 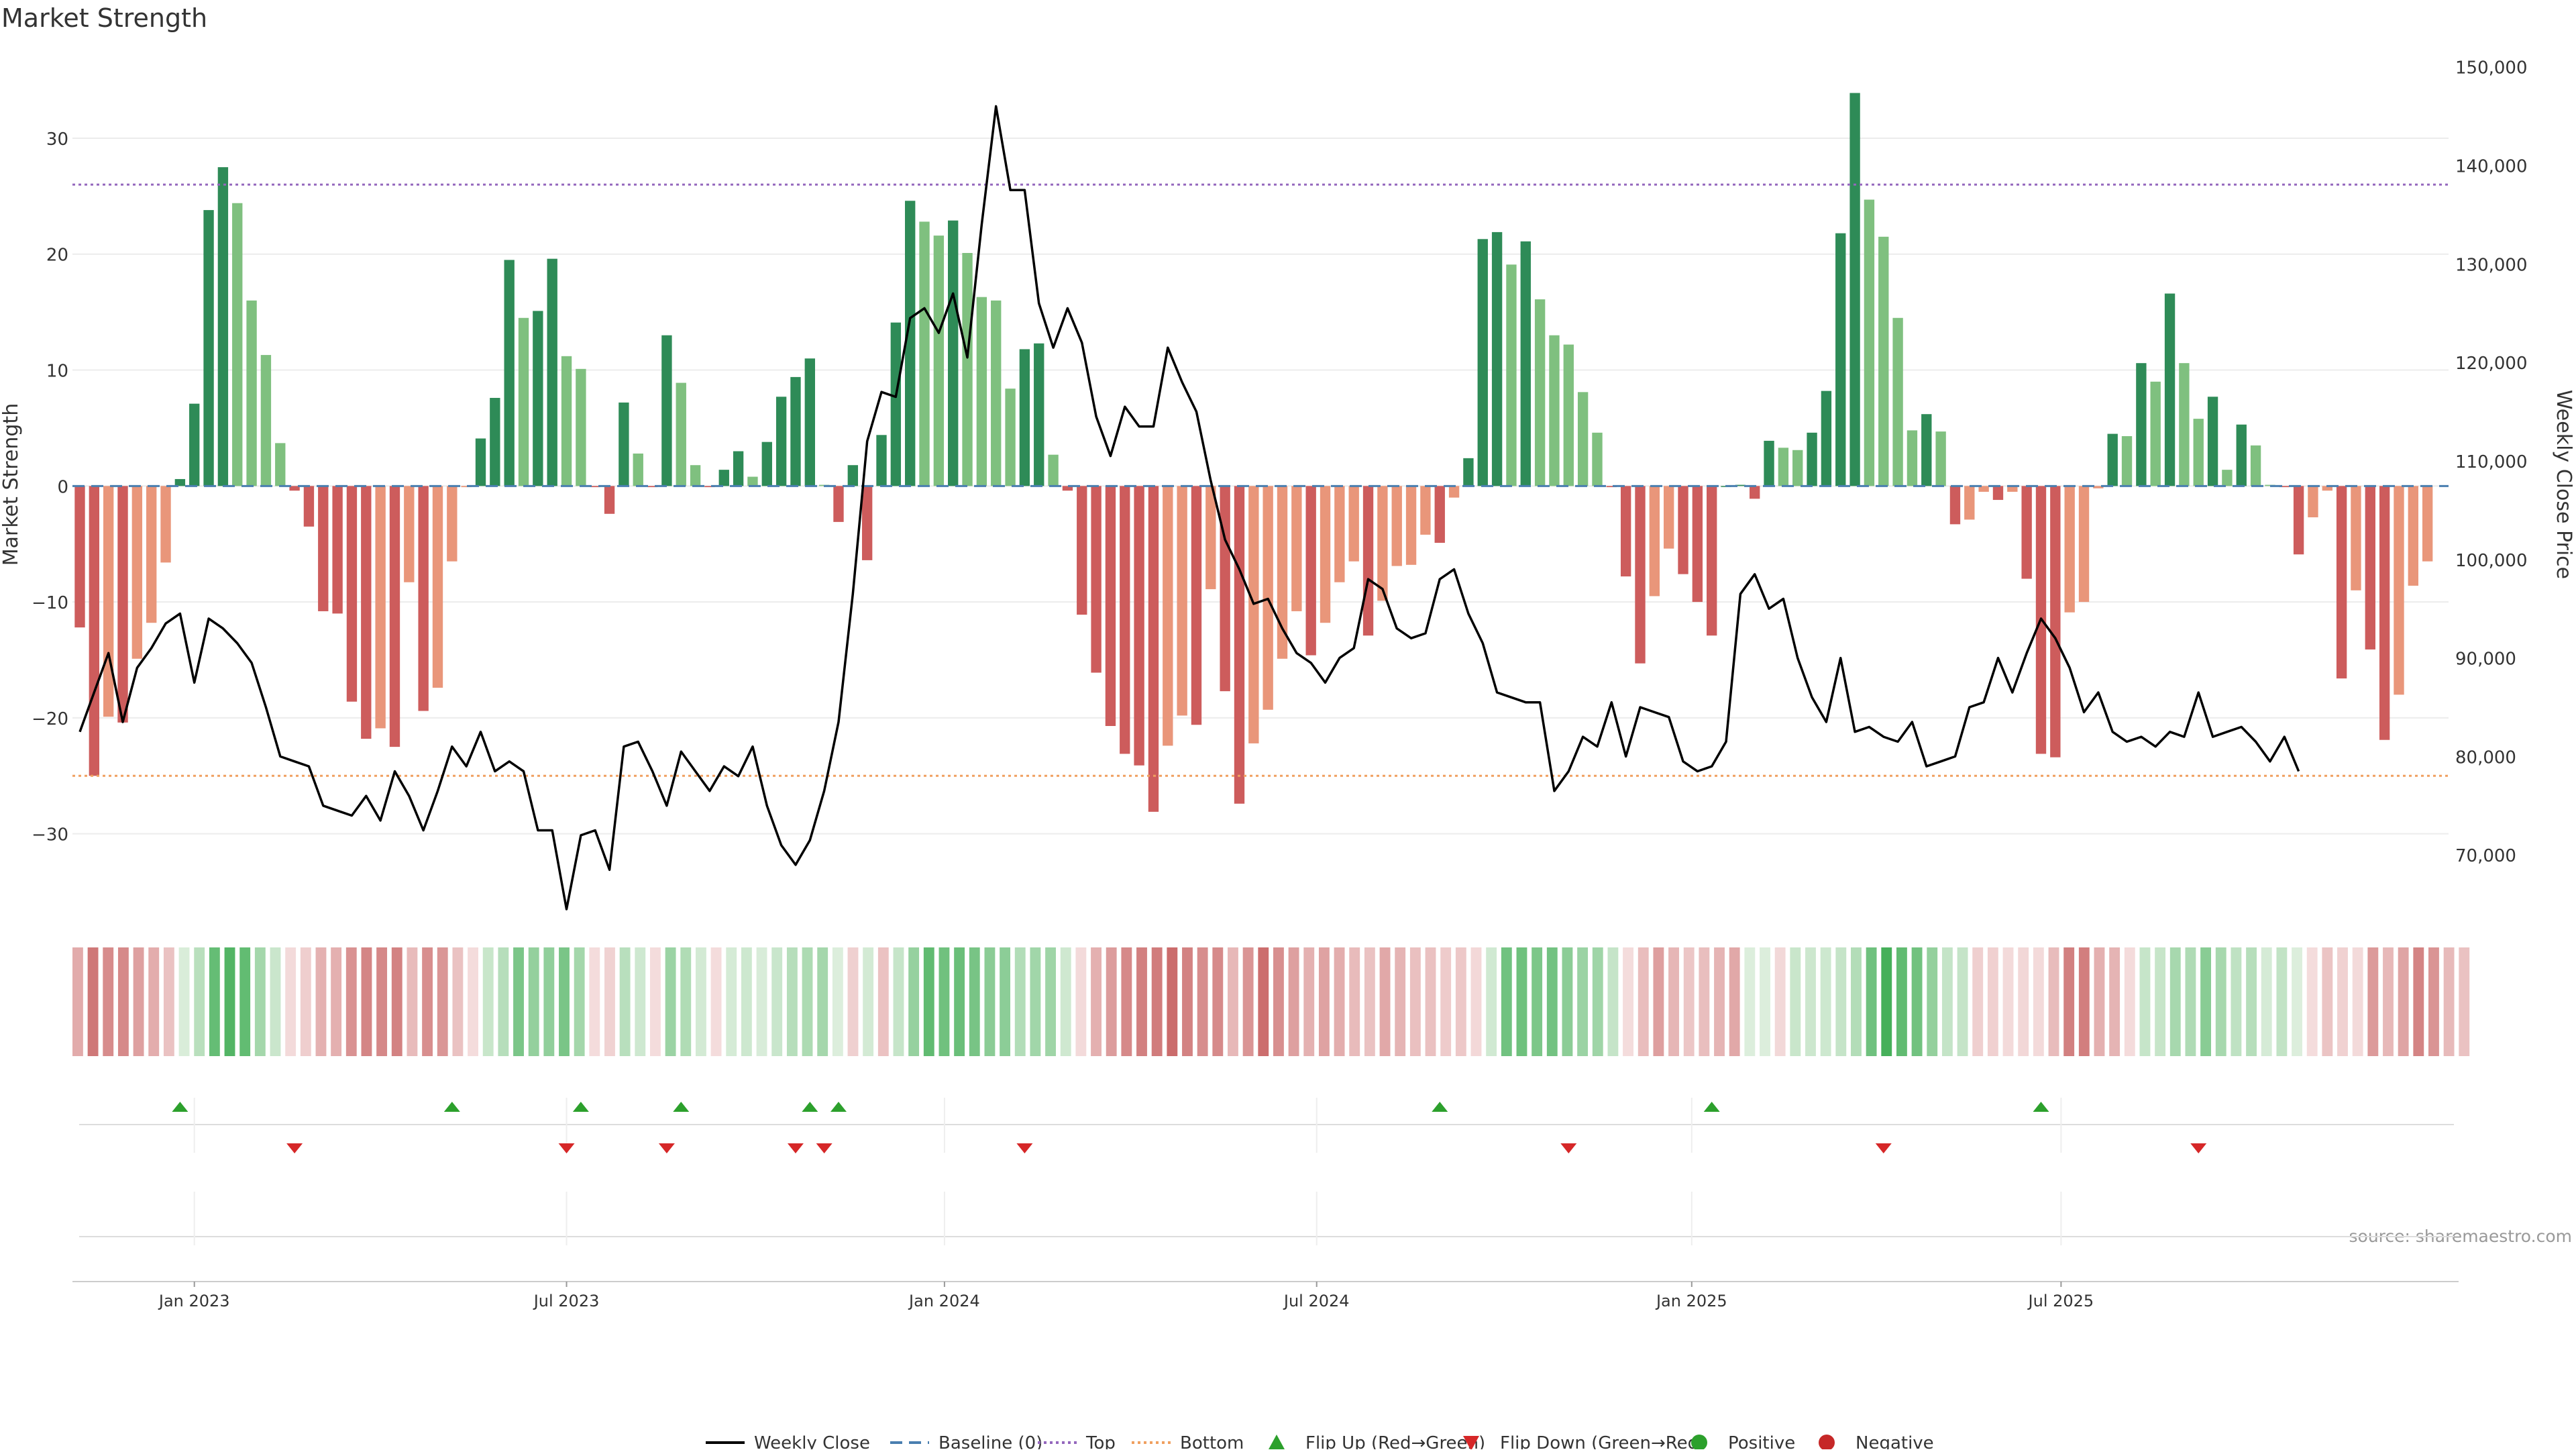 What do you see at coordinates (1395, 1441) in the screenshot?
I see `legend-label: Flip Up (Red→Green)` at bounding box center [1395, 1441].